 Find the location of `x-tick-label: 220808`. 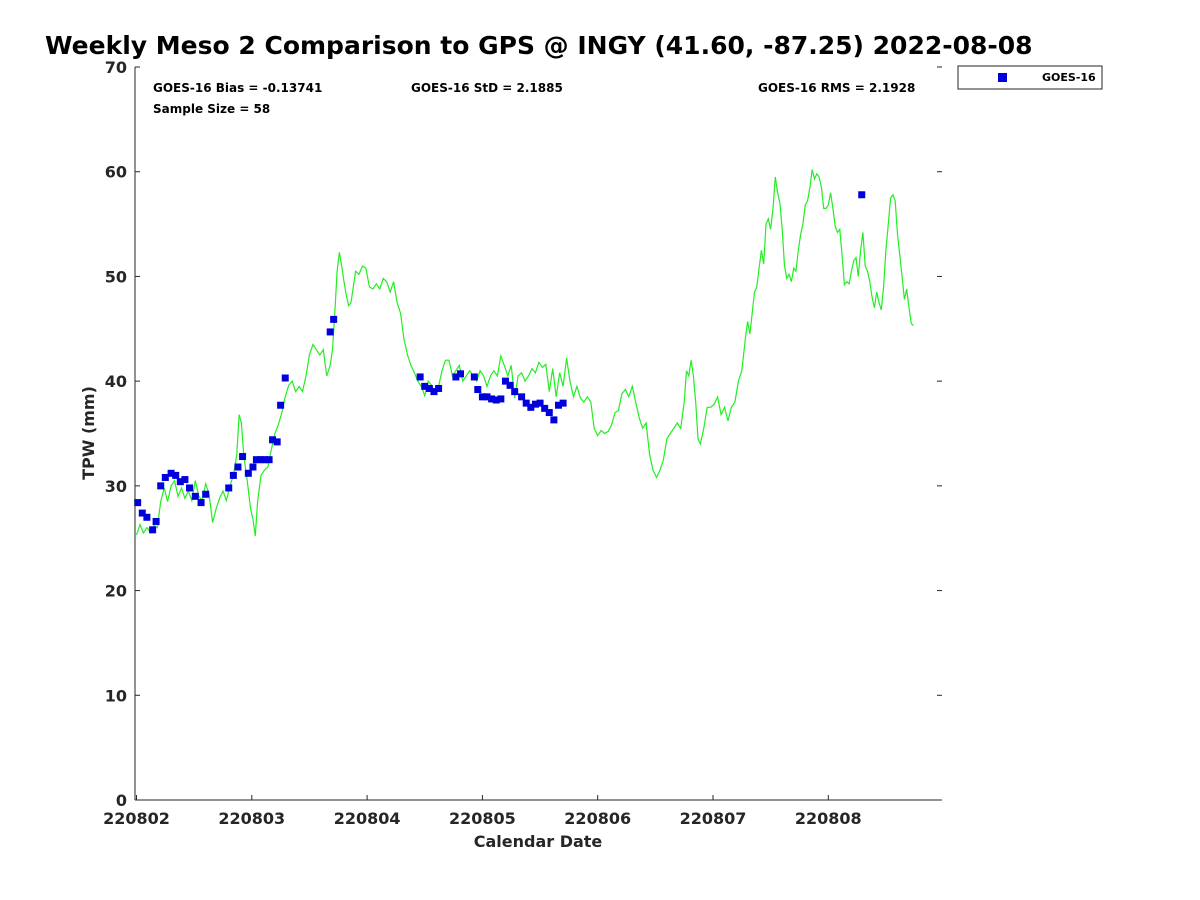

x-tick-label: 220808 is located at coordinates (828, 818).